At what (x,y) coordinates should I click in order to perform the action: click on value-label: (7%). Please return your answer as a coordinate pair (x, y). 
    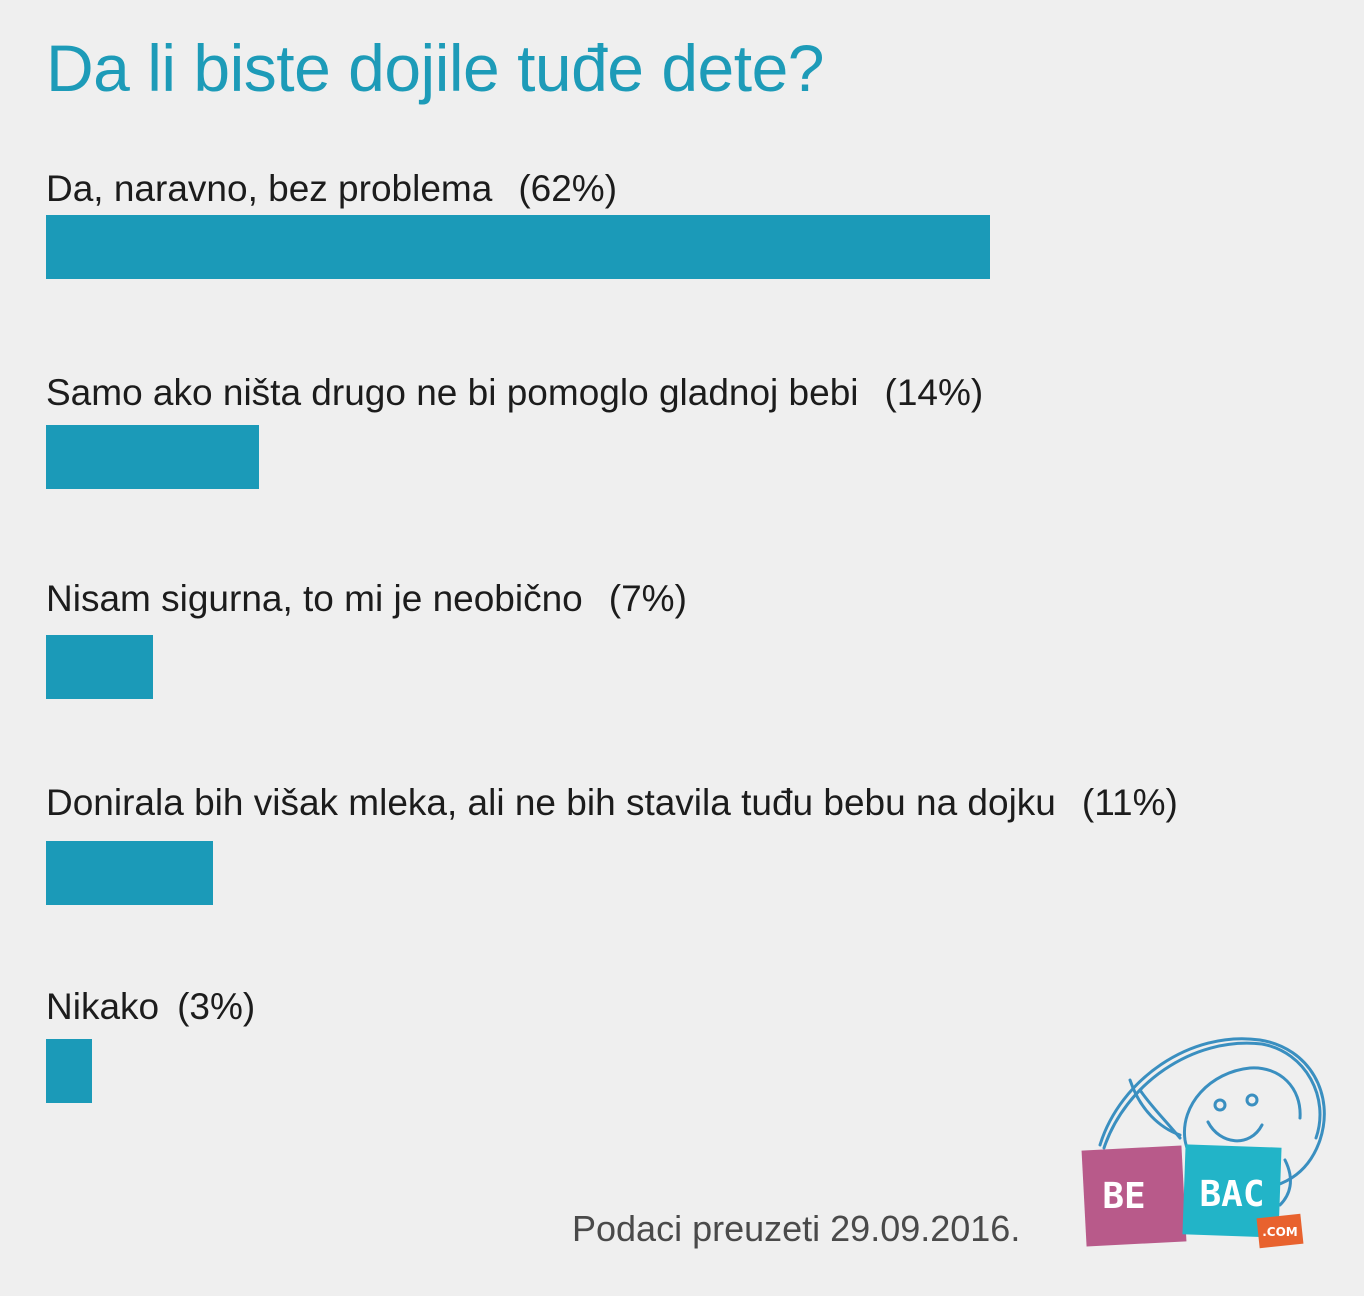
    Looking at the image, I should click on (647, 598).